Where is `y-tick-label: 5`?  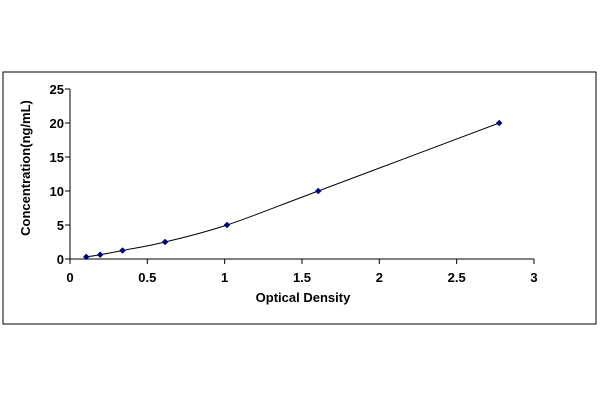 y-tick-label: 5 is located at coordinates (60, 225).